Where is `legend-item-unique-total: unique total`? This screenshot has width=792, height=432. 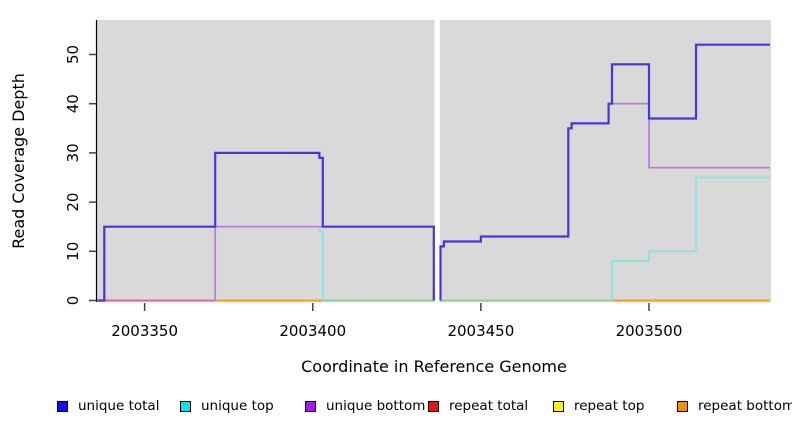 legend-item-unique-total: unique total is located at coordinates (108, 406).